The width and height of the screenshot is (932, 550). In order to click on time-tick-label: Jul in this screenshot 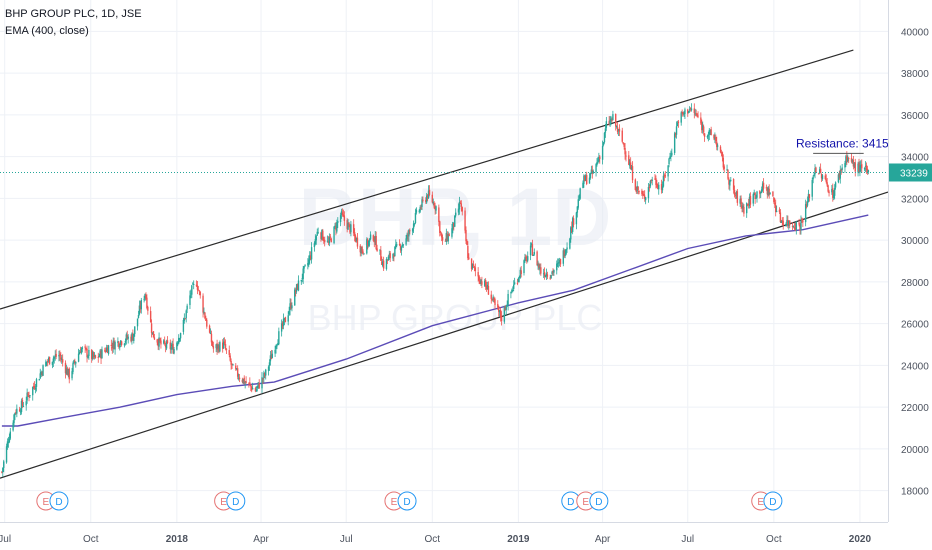, I will do `click(346, 539)`.